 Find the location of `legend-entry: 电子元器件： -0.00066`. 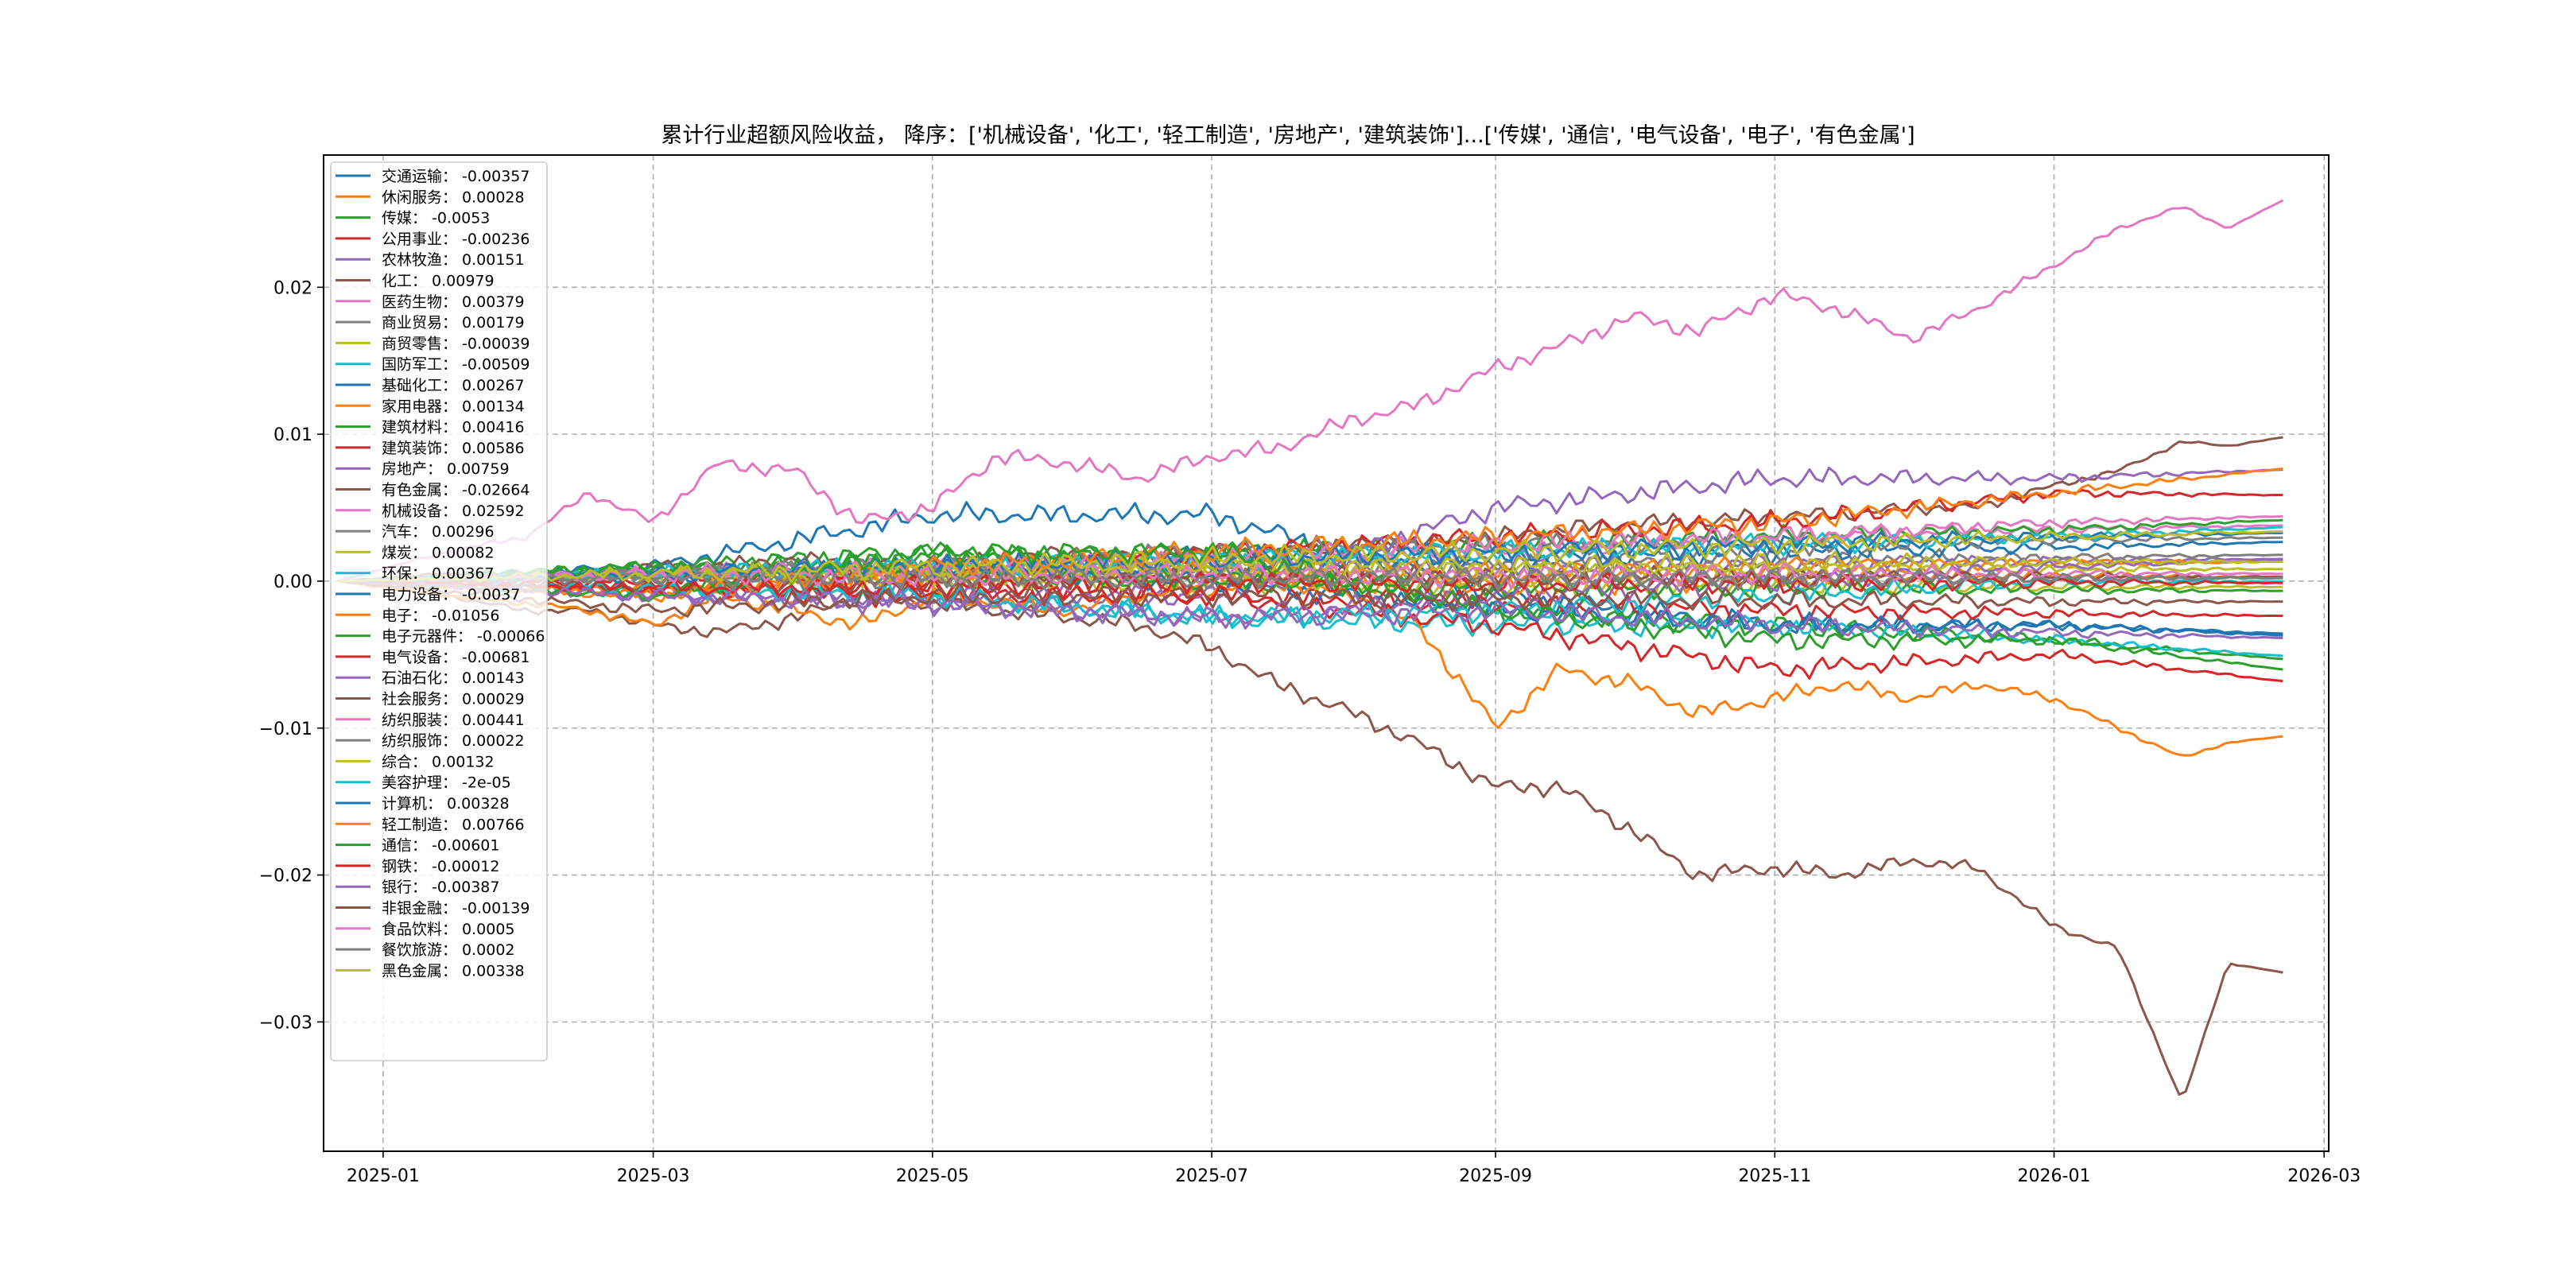

legend-entry: 电子元器件： -0.00066 is located at coordinates (463, 637).